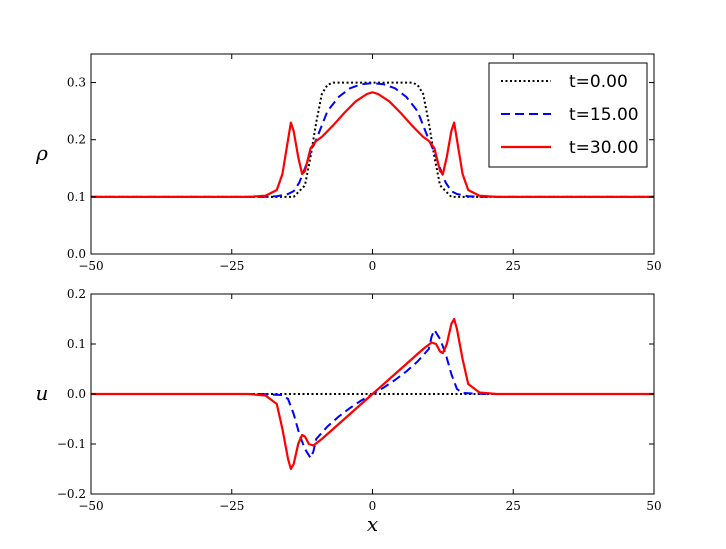 This screenshot has width=726, height=549. What do you see at coordinates (41, 153) in the screenshot?
I see `y-axis-label: ρ` at bounding box center [41, 153].